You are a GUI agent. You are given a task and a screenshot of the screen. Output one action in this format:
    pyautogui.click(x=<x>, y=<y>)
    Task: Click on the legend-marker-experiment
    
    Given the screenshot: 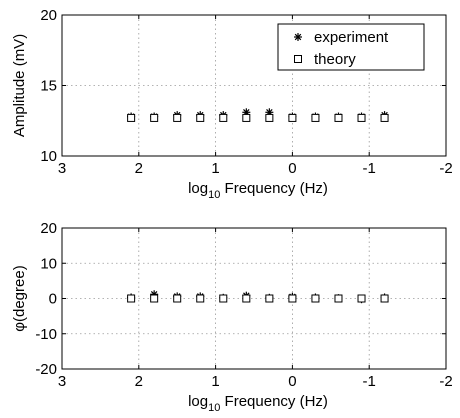 What is the action you would take?
    pyautogui.click(x=298, y=37)
    